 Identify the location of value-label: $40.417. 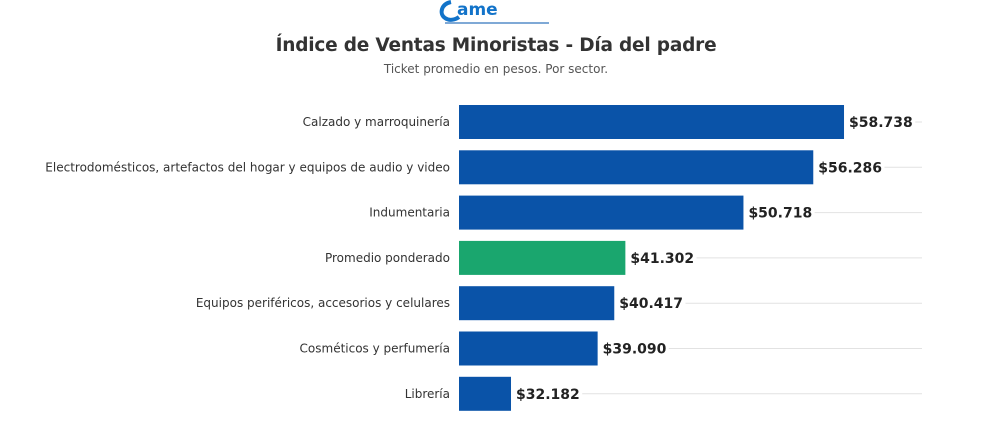
(651, 304).